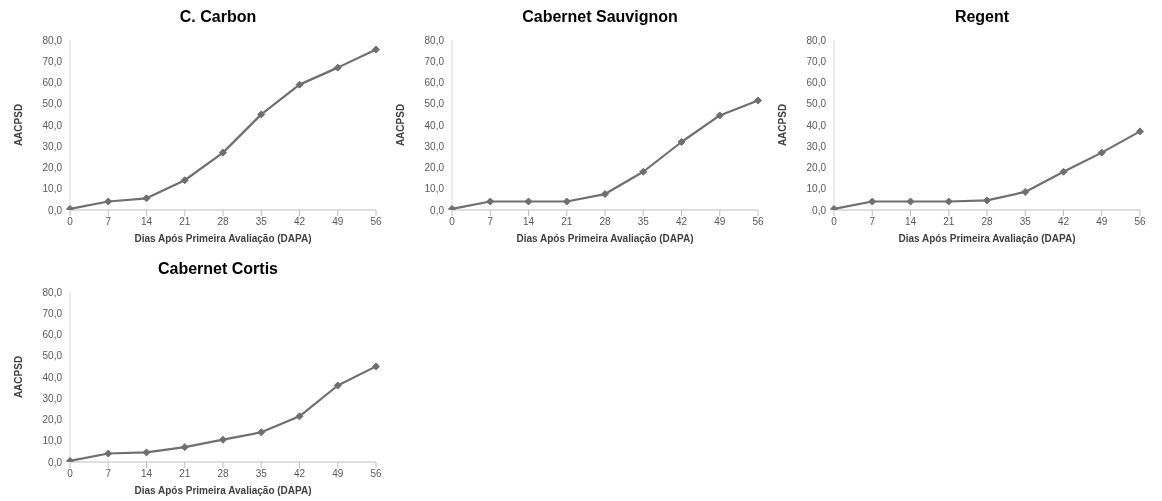  Describe the element at coordinates (982, 17) in the screenshot. I see `chart-title: Regent` at that location.